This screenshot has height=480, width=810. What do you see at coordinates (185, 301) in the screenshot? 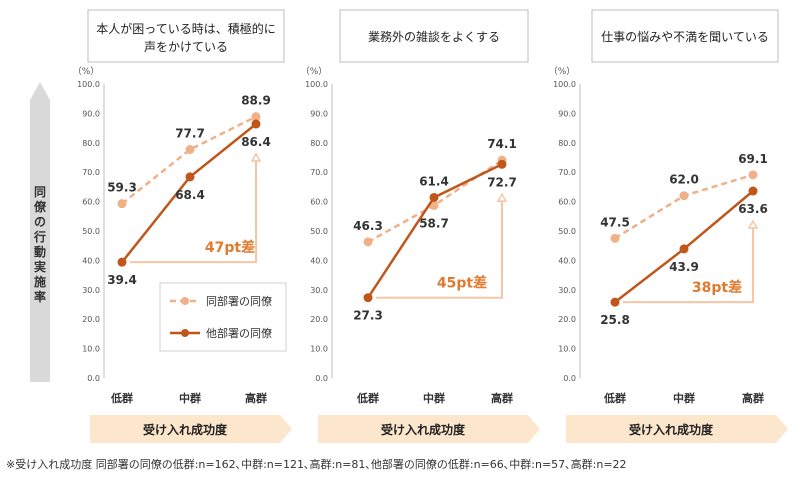
I see `legend-marker-same-dept` at bounding box center [185, 301].